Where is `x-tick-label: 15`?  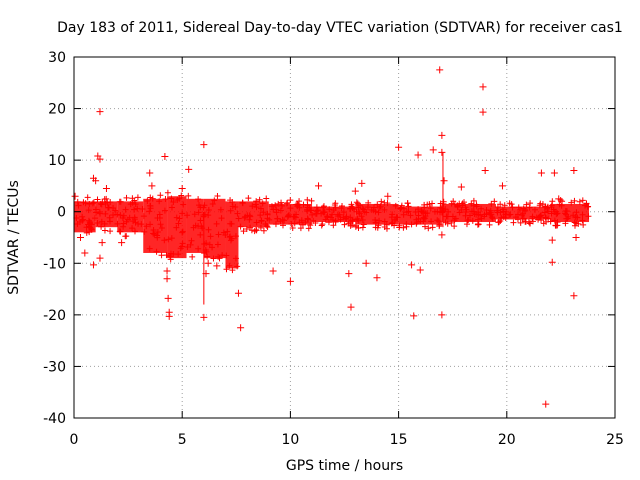 x-tick-label: 15 is located at coordinates (399, 440).